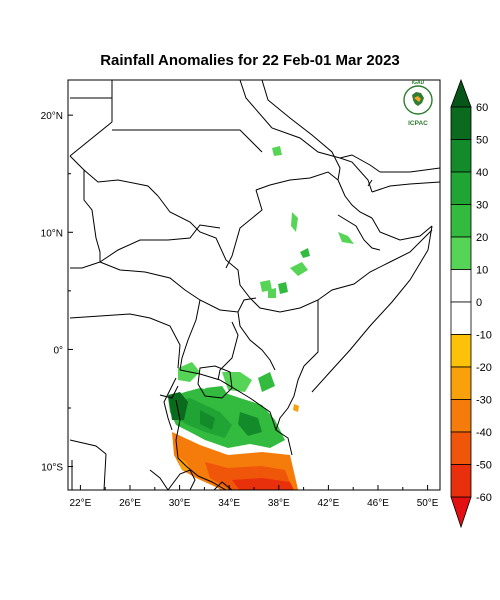  Describe the element at coordinates (484, 498) in the screenshot. I see `colorbar-label: -60` at that location.